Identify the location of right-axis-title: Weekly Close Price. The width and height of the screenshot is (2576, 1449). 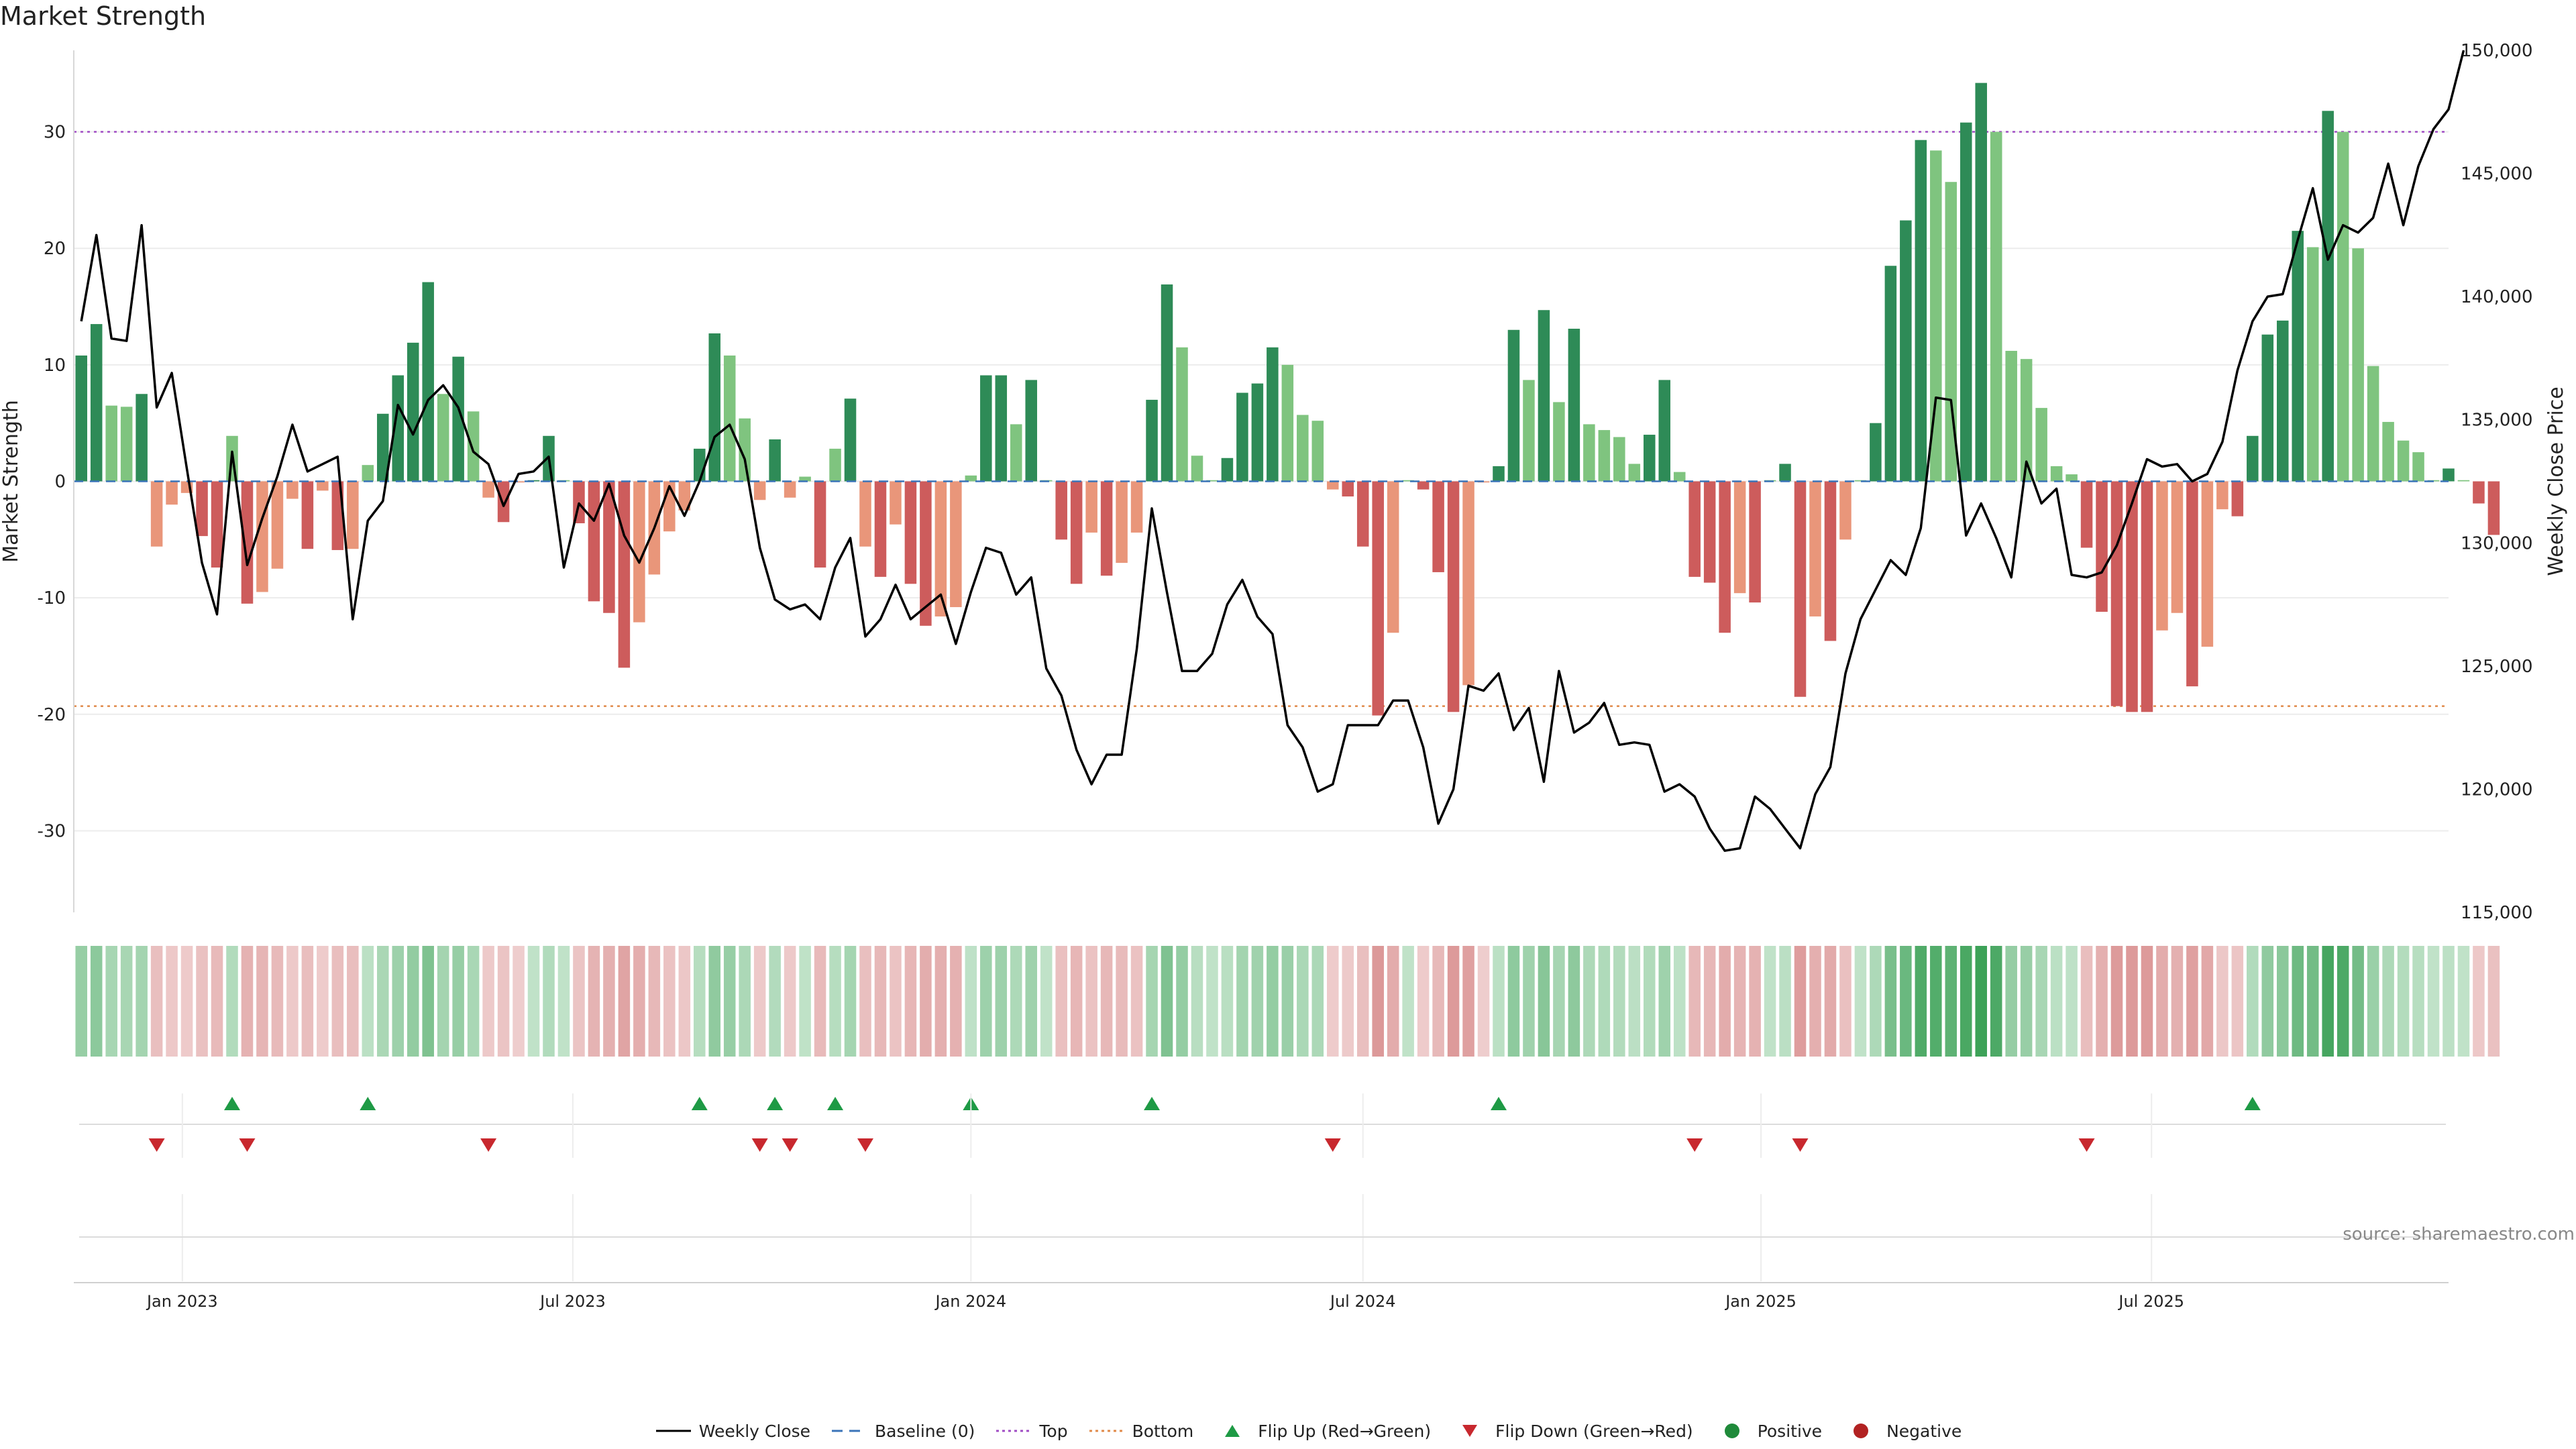
(2556, 481).